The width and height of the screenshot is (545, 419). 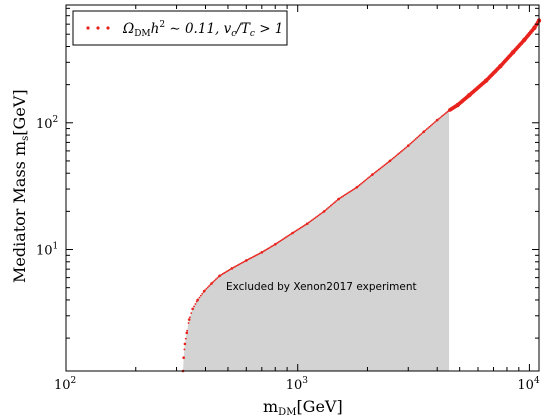 What do you see at coordinates (20, 186) in the screenshot?
I see `y-axis-label: Mediator Mass ms[GeV]` at bounding box center [20, 186].